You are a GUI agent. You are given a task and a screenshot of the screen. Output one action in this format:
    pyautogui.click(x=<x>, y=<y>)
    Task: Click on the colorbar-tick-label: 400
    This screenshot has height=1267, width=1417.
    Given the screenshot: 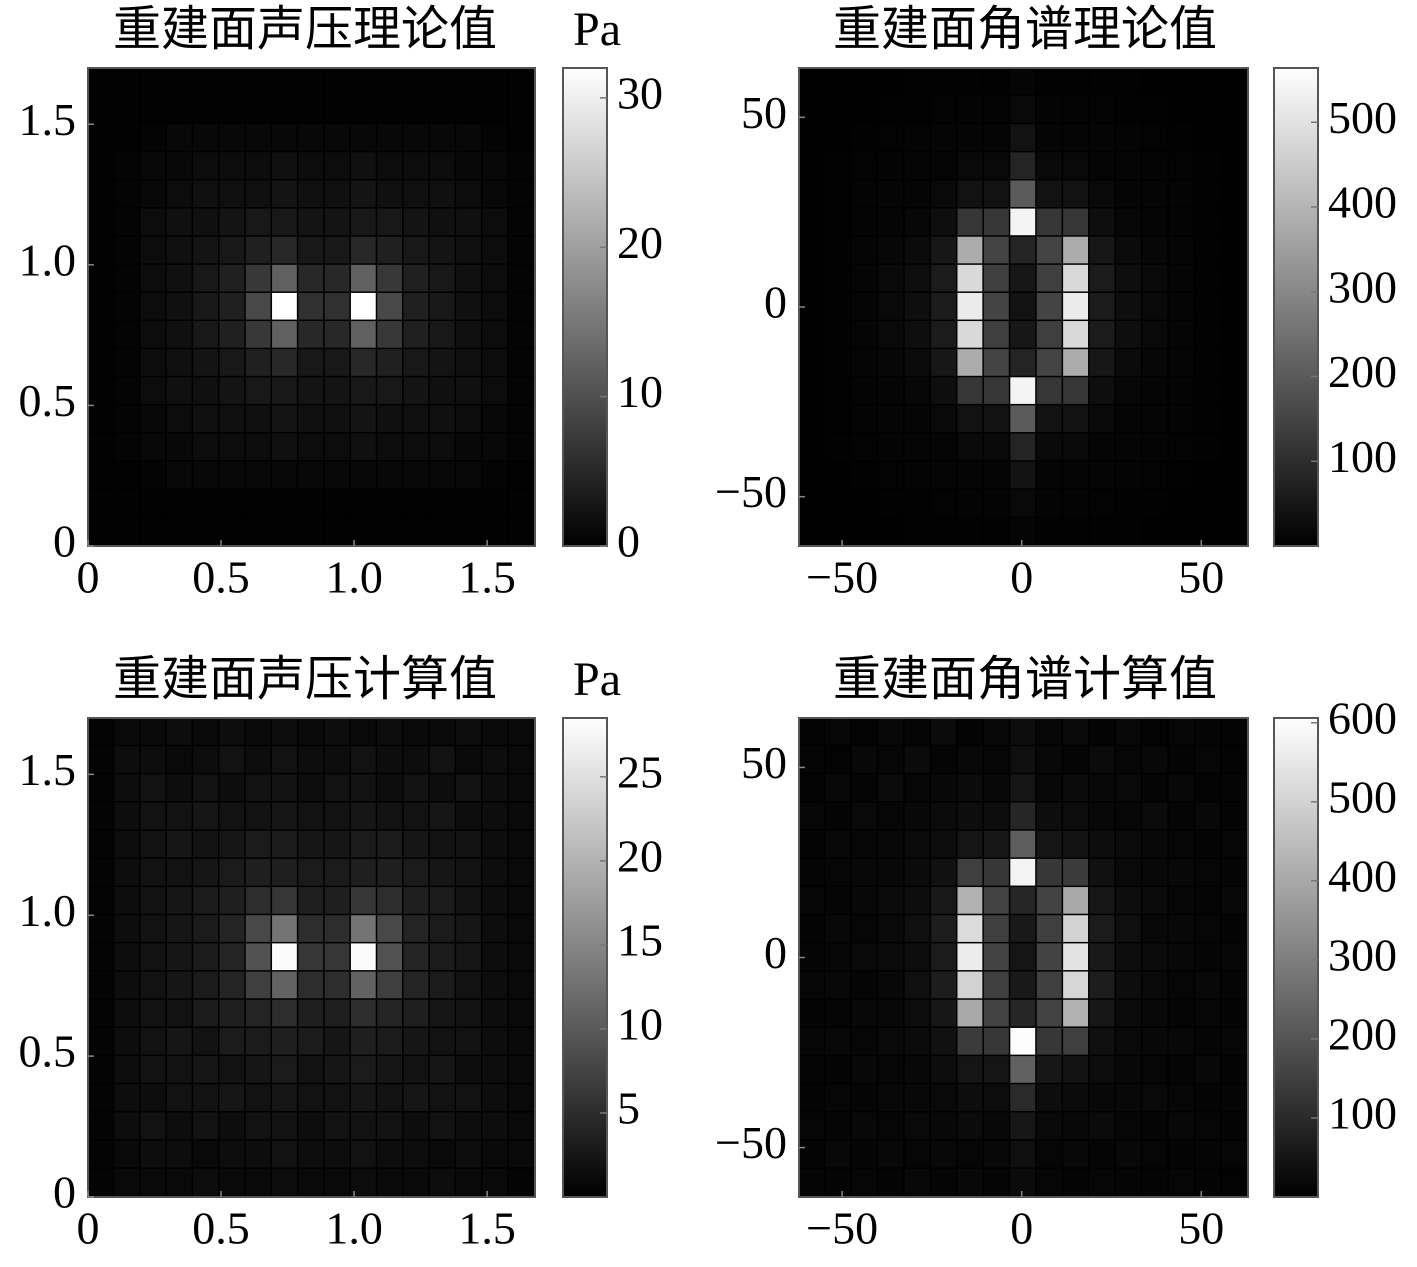 What is the action you would take?
    pyautogui.click(x=1362, y=202)
    